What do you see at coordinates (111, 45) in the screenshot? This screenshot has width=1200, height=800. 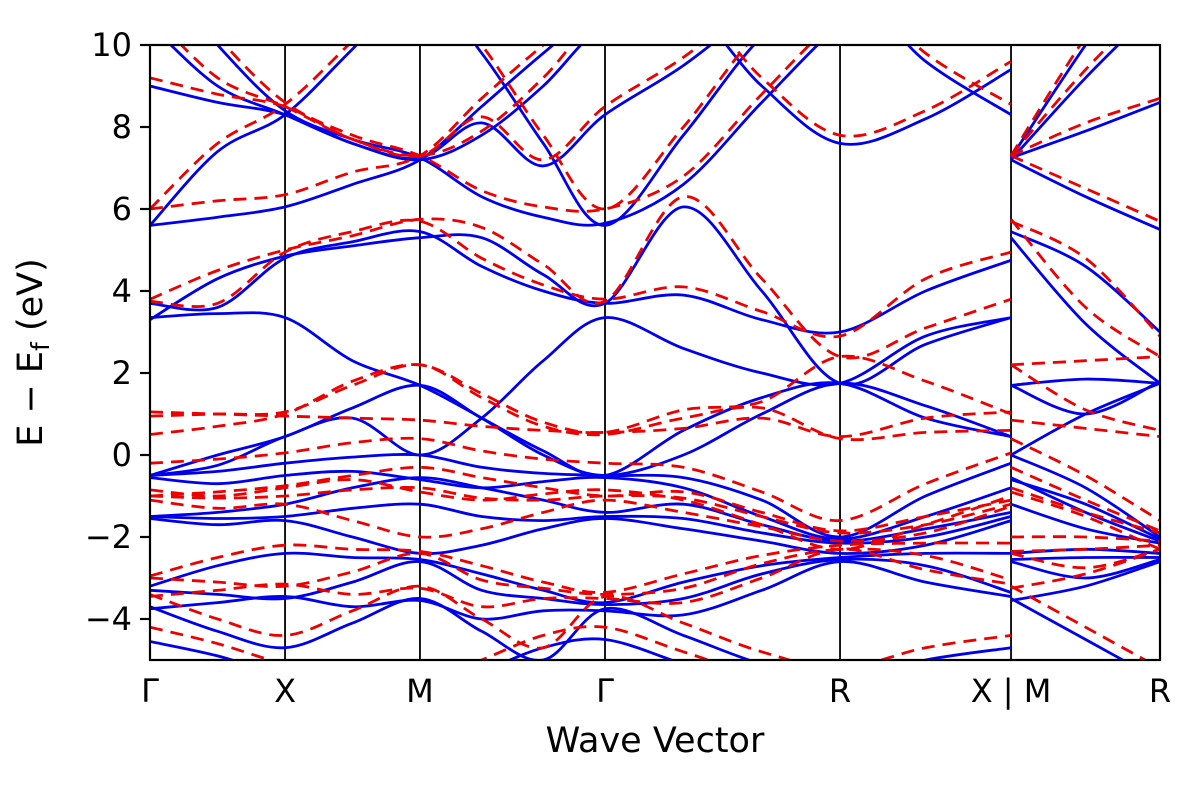 I see `y-tick-label: 10` at bounding box center [111, 45].